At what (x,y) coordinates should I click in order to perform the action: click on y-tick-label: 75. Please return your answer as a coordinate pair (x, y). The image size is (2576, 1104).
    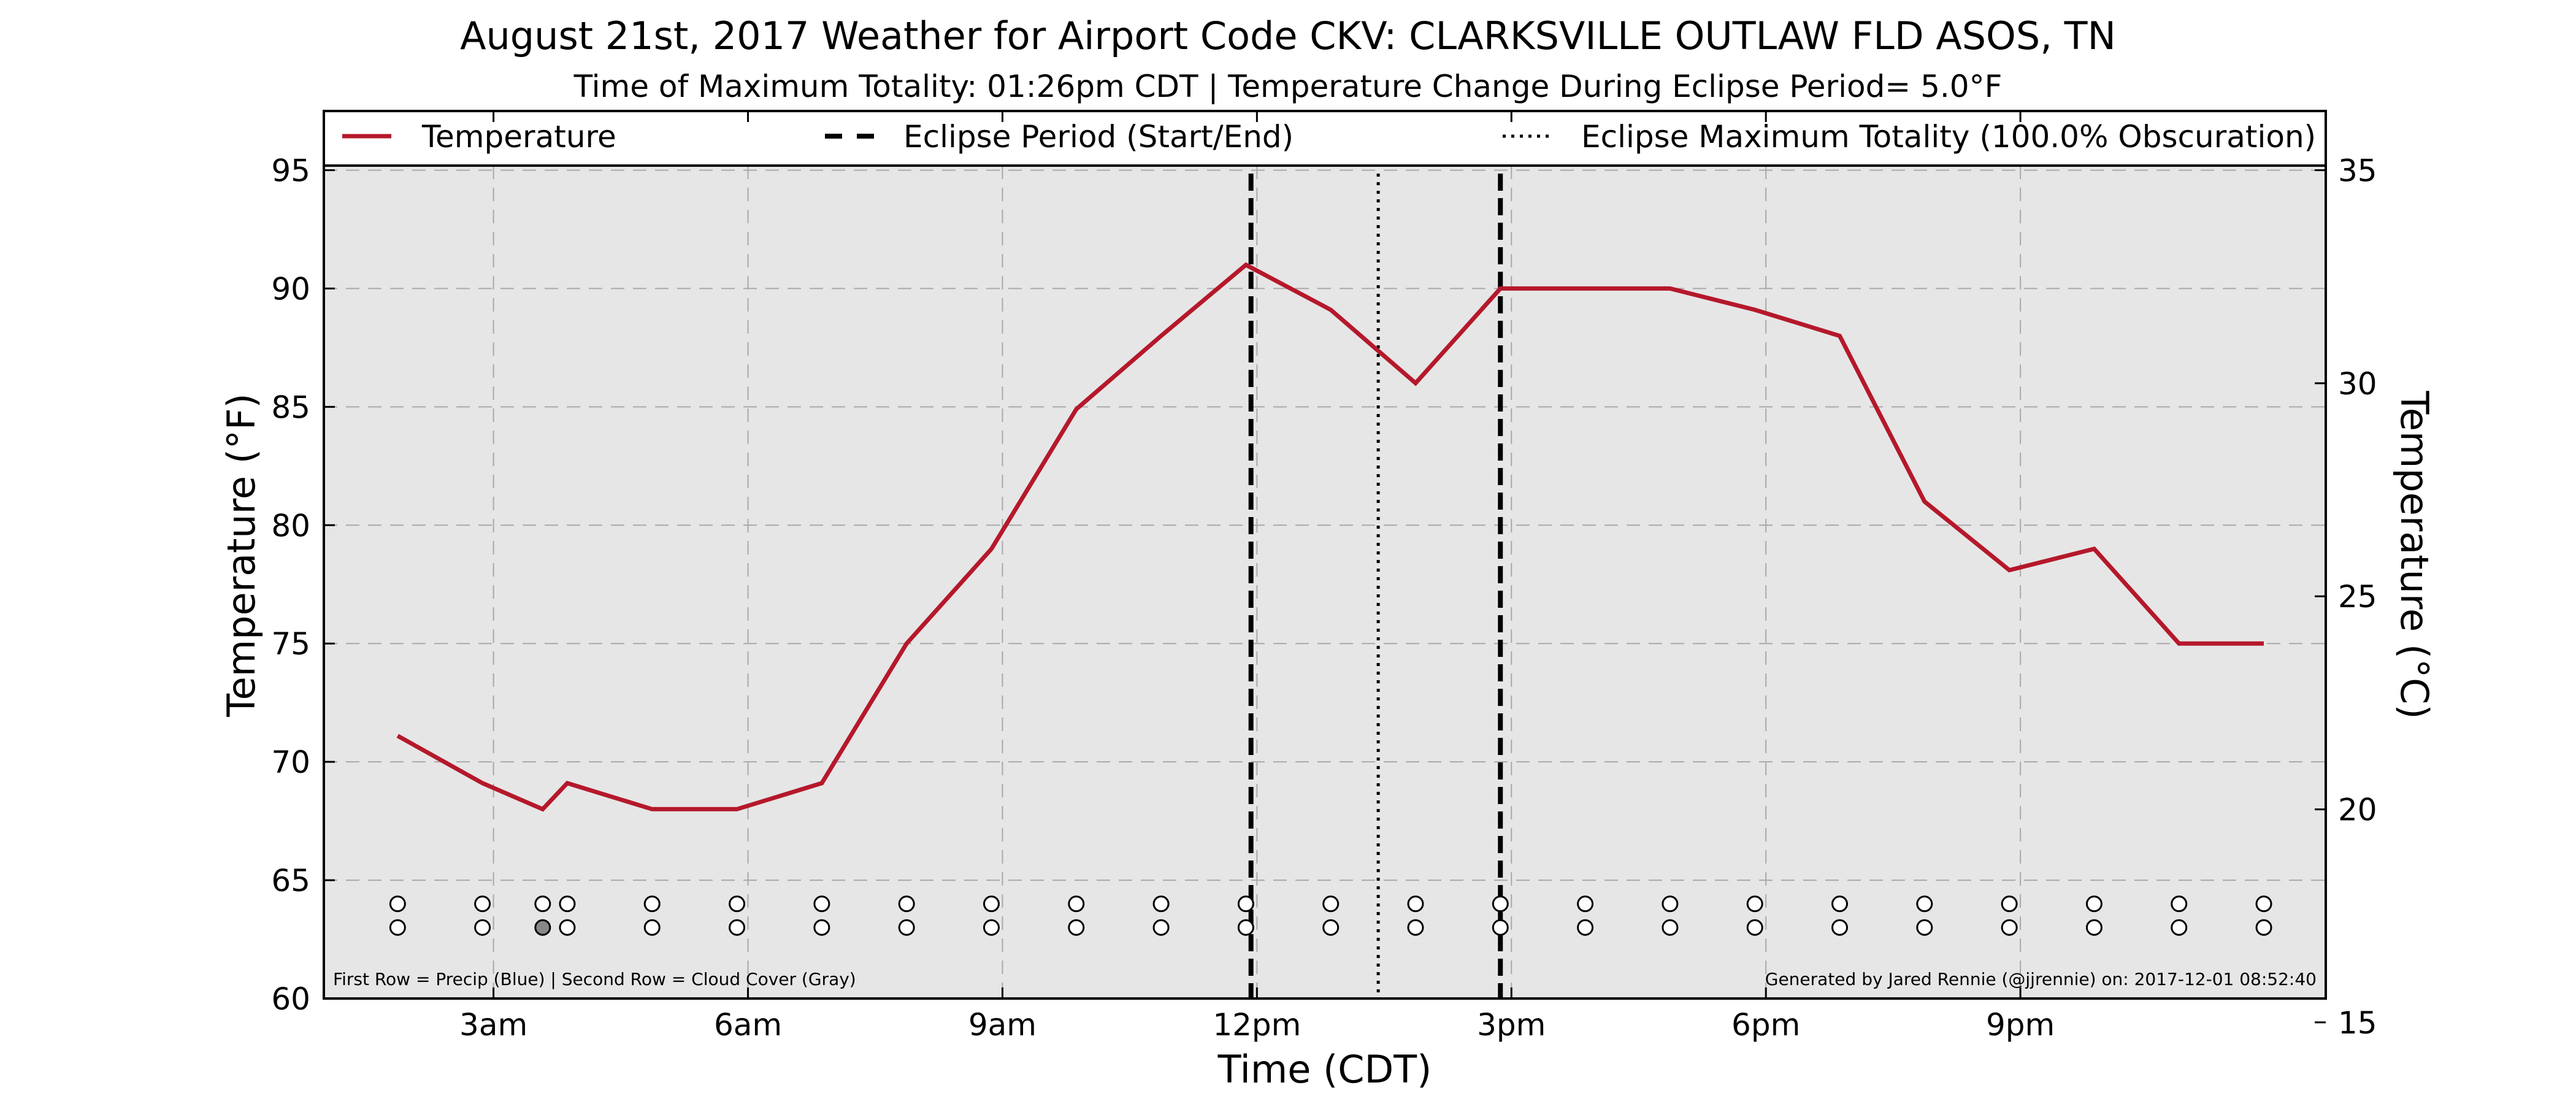
    Looking at the image, I should click on (290, 644).